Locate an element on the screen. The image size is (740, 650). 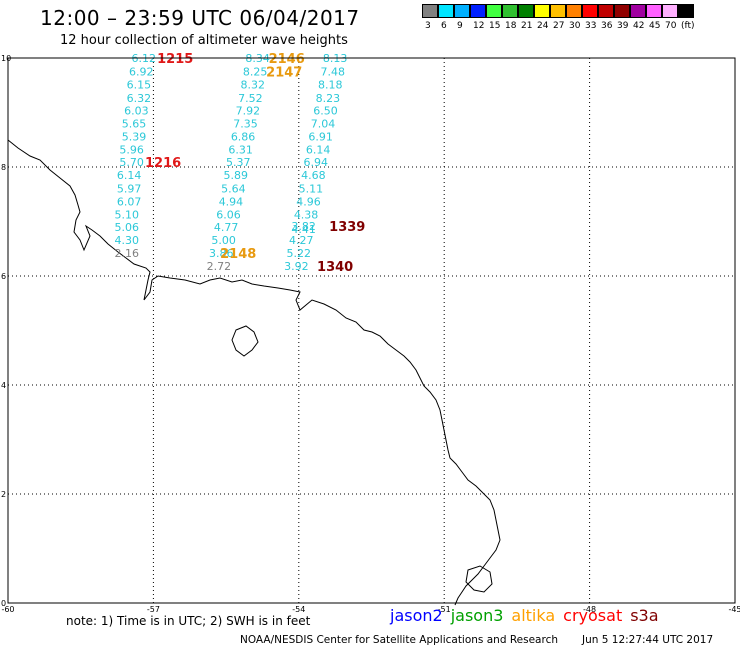
legend-label: 30 is located at coordinates (575, 26).